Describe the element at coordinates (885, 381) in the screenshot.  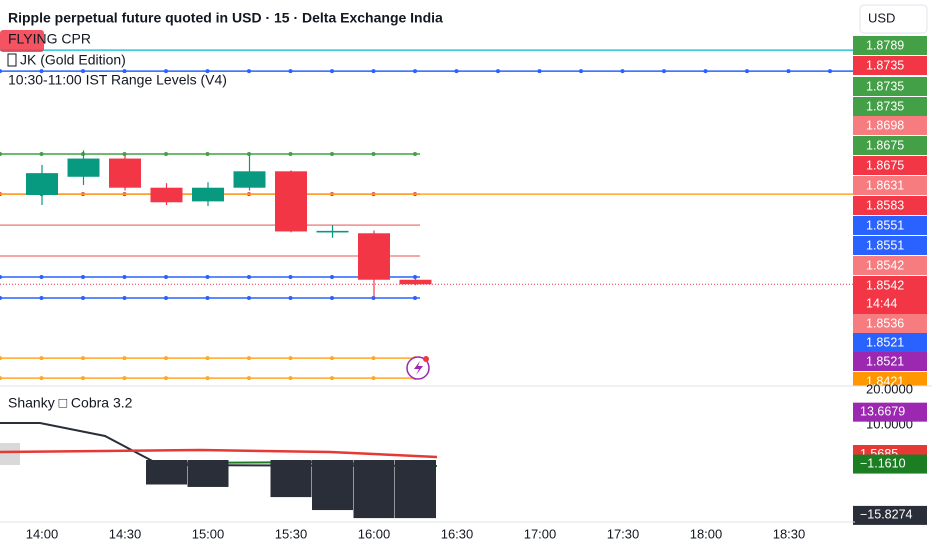
I see `price-tag-label: 1.8421` at that location.